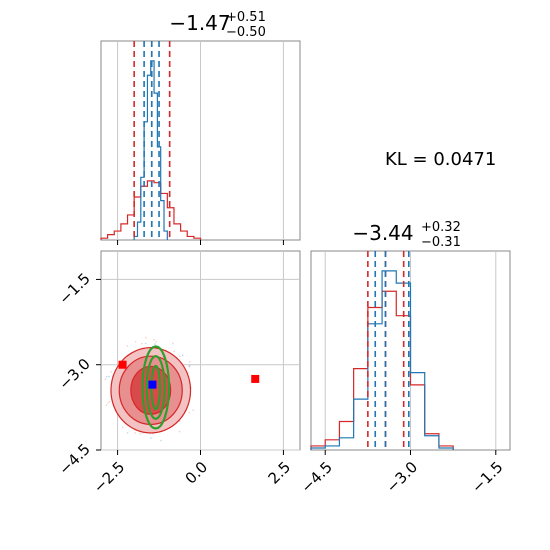 This screenshot has height=550, width=550. I want to click on x-tick-label: −1.5, so click(487, 477).